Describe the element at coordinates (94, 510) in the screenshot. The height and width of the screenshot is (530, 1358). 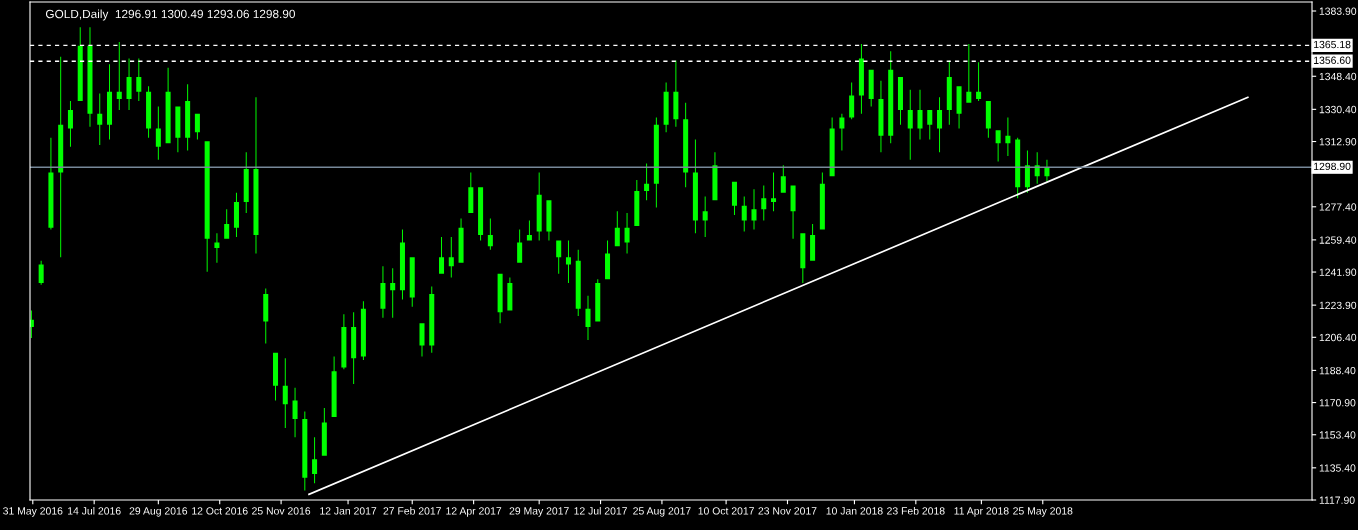
I see `x-tick-label: 14 Jul 2016` at that location.